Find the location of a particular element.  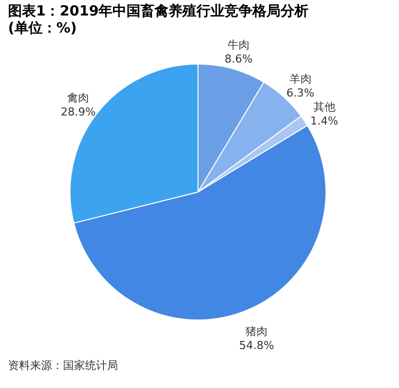

slice-label: 猪肉 is located at coordinates (257, 331).